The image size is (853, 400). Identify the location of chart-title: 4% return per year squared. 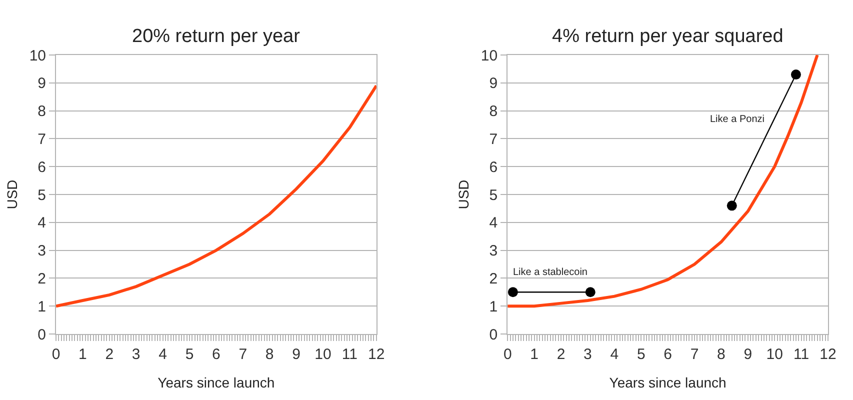
(668, 36).